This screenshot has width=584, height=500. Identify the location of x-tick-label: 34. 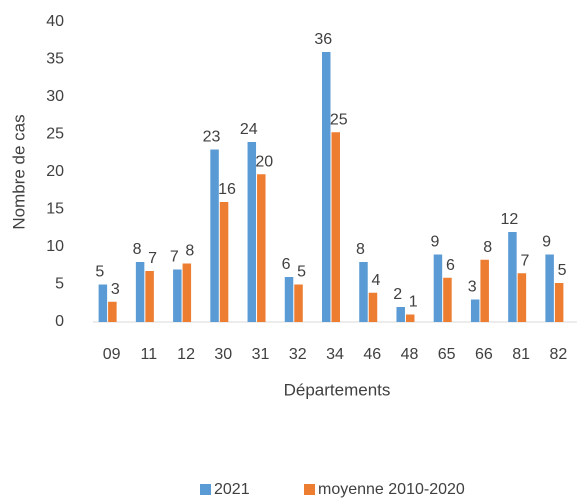
(335, 354).